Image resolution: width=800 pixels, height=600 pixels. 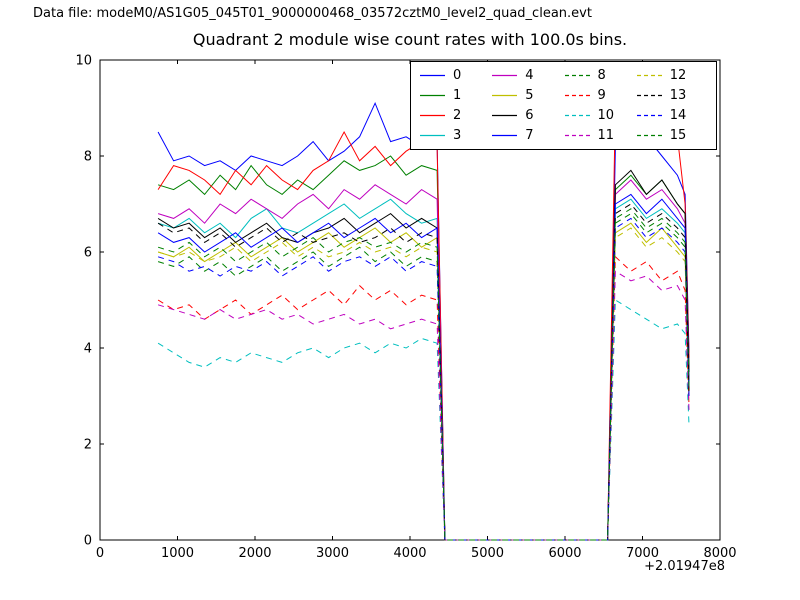 What do you see at coordinates (487, 553) in the screenshot?
I see `x-tick-label: 5000` at bounding box center [487, 553].